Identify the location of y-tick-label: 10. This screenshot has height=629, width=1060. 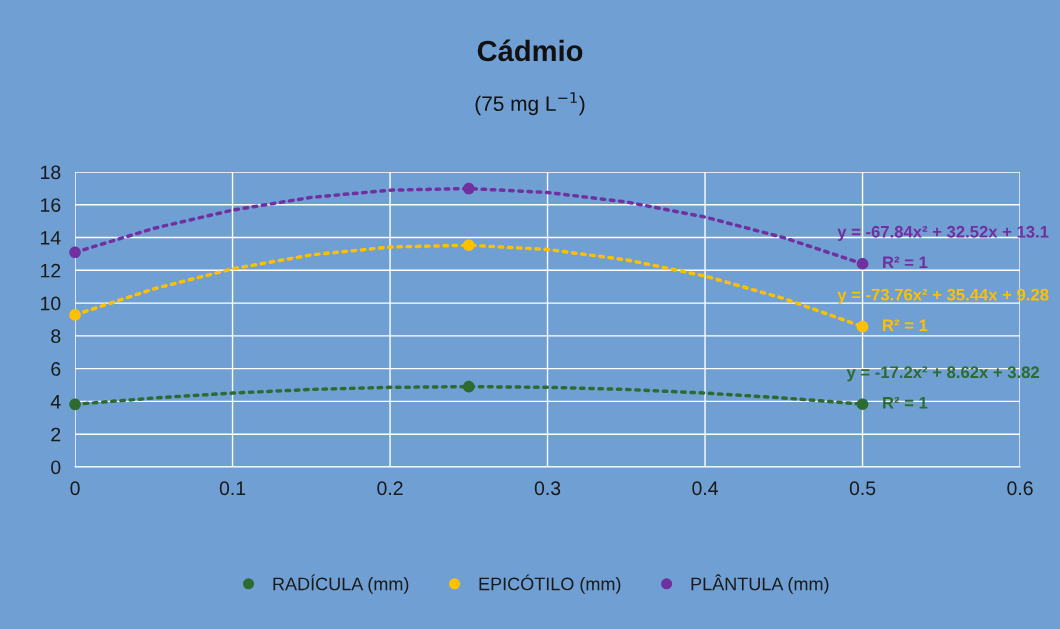
(51, 303).